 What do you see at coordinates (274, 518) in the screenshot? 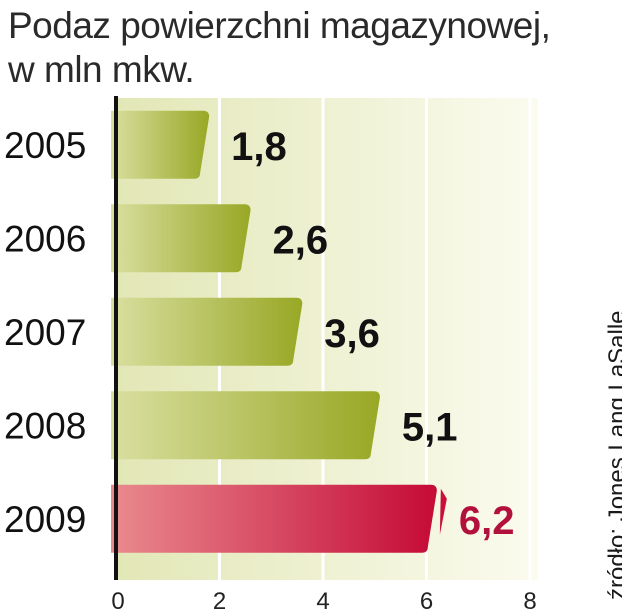
I see `bar-2009` at bounding box center [274, 518].